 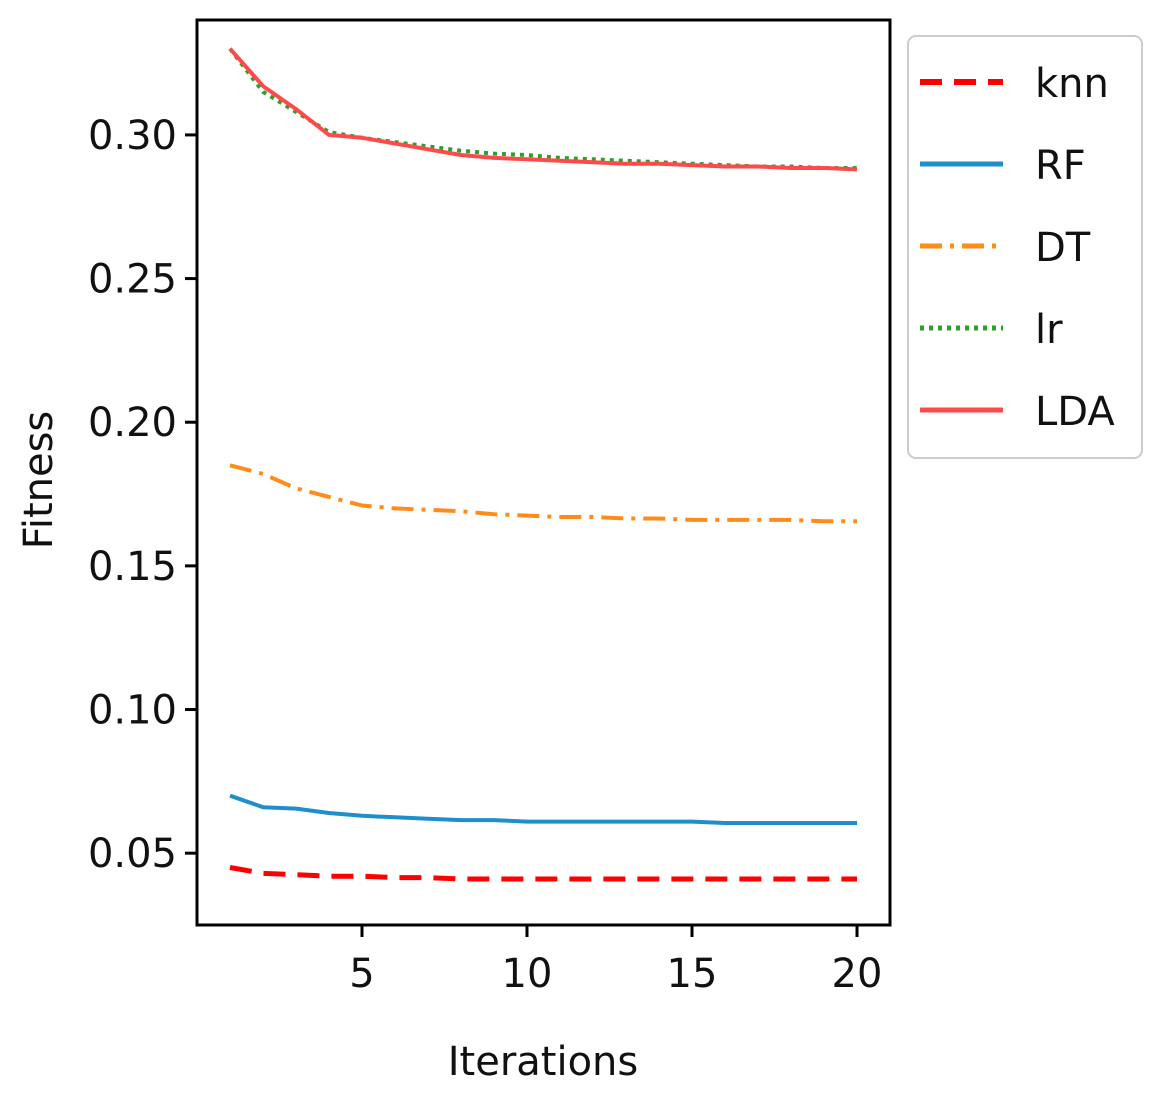 I want to click on y-tick-label: 0.25, so click(x=132, y=280).